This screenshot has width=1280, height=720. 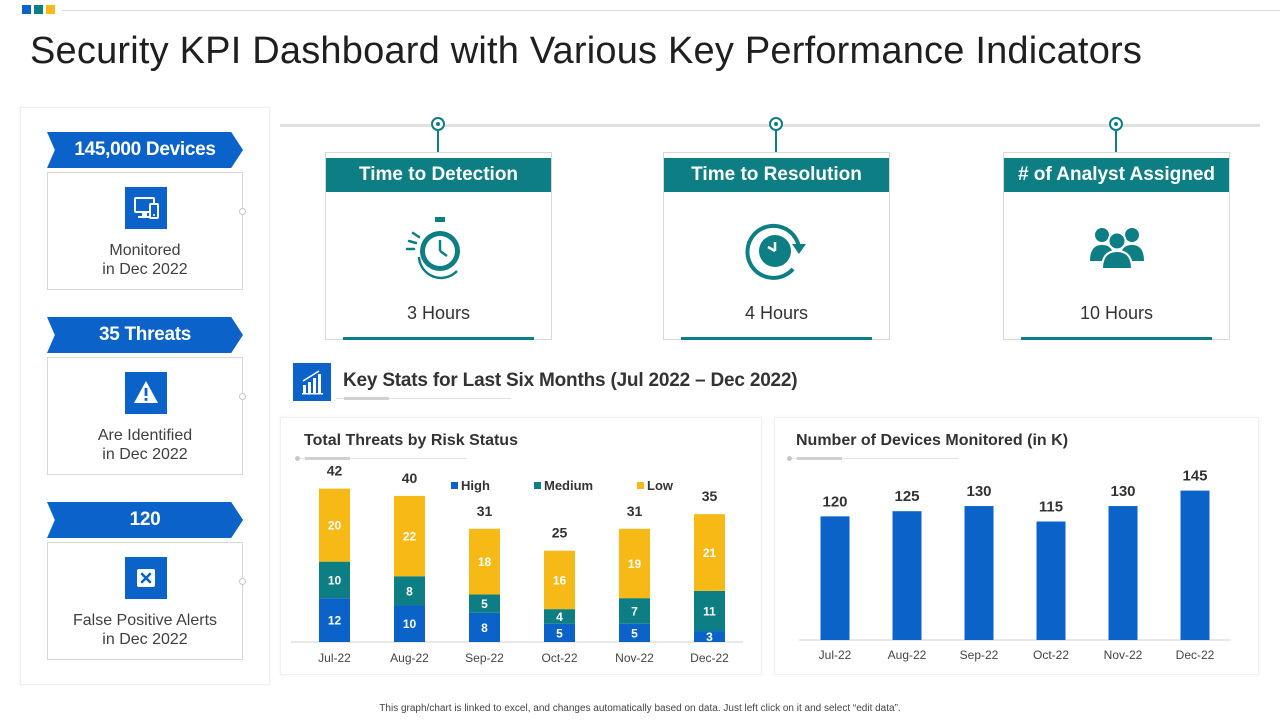 I want to click on bar-segment-label: 16, so click(x=560, y=580).